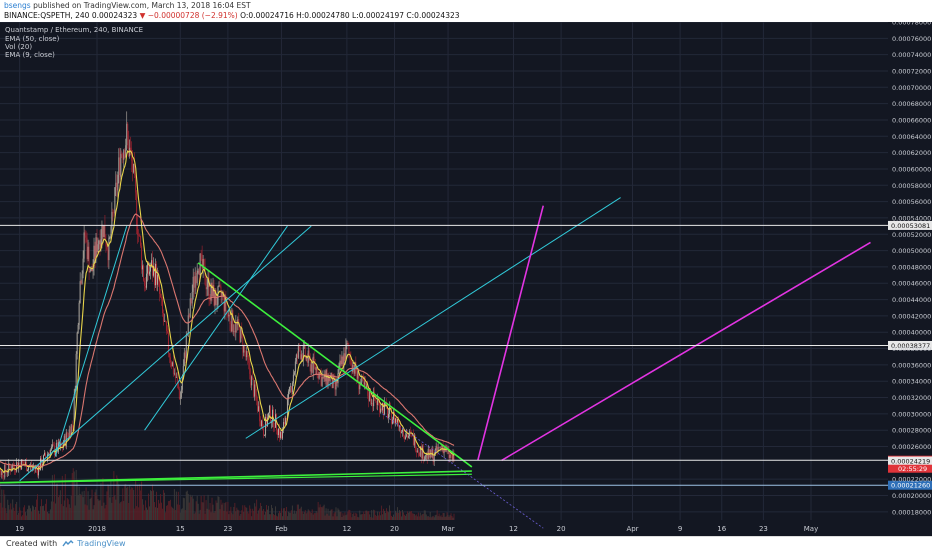 The height and width of the screenshot is (551, 932). I want to click on tradingview-brand: TradingView, so click(101, 543).